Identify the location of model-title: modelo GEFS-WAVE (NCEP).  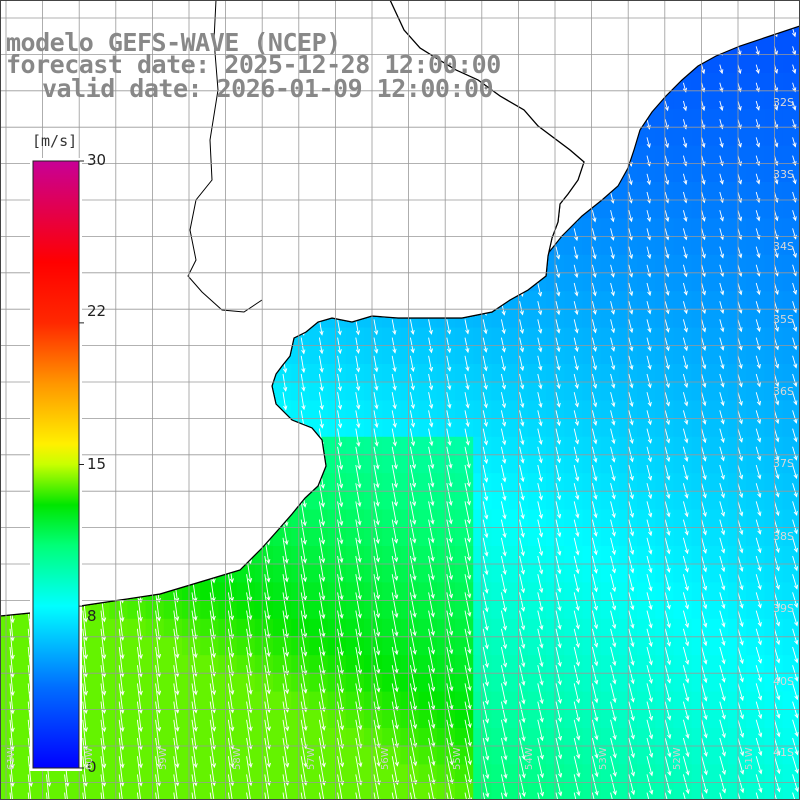
(173, 42).